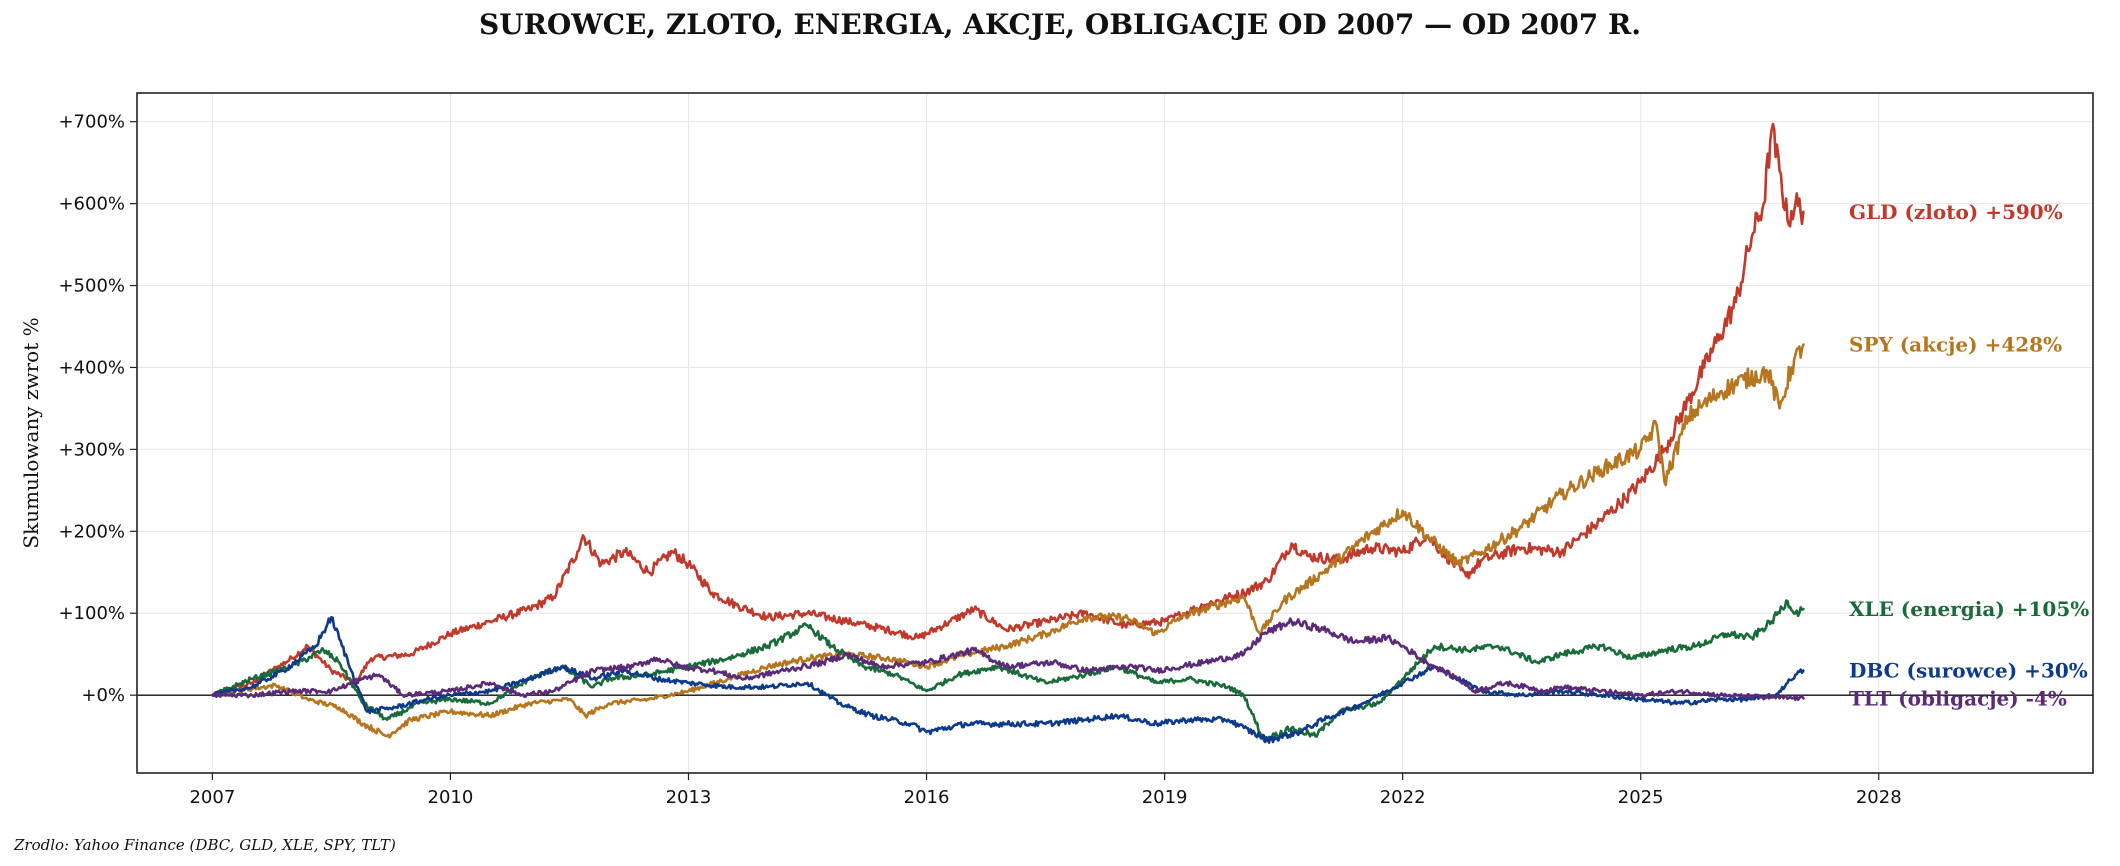  What do you see at coordinates (1165, 797) in the screenshot?
I see `x-tick-label: 2019` at bounding box center [1165, 797].